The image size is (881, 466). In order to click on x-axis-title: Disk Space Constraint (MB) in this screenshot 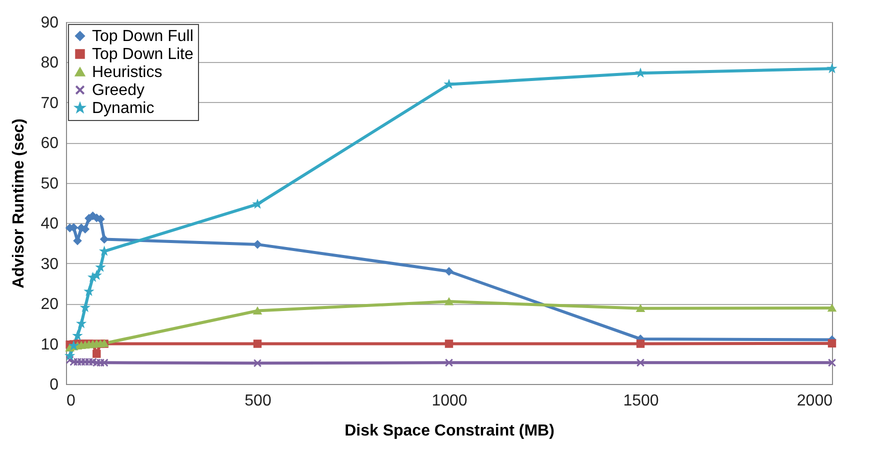, I will do `click(449, 431)`.